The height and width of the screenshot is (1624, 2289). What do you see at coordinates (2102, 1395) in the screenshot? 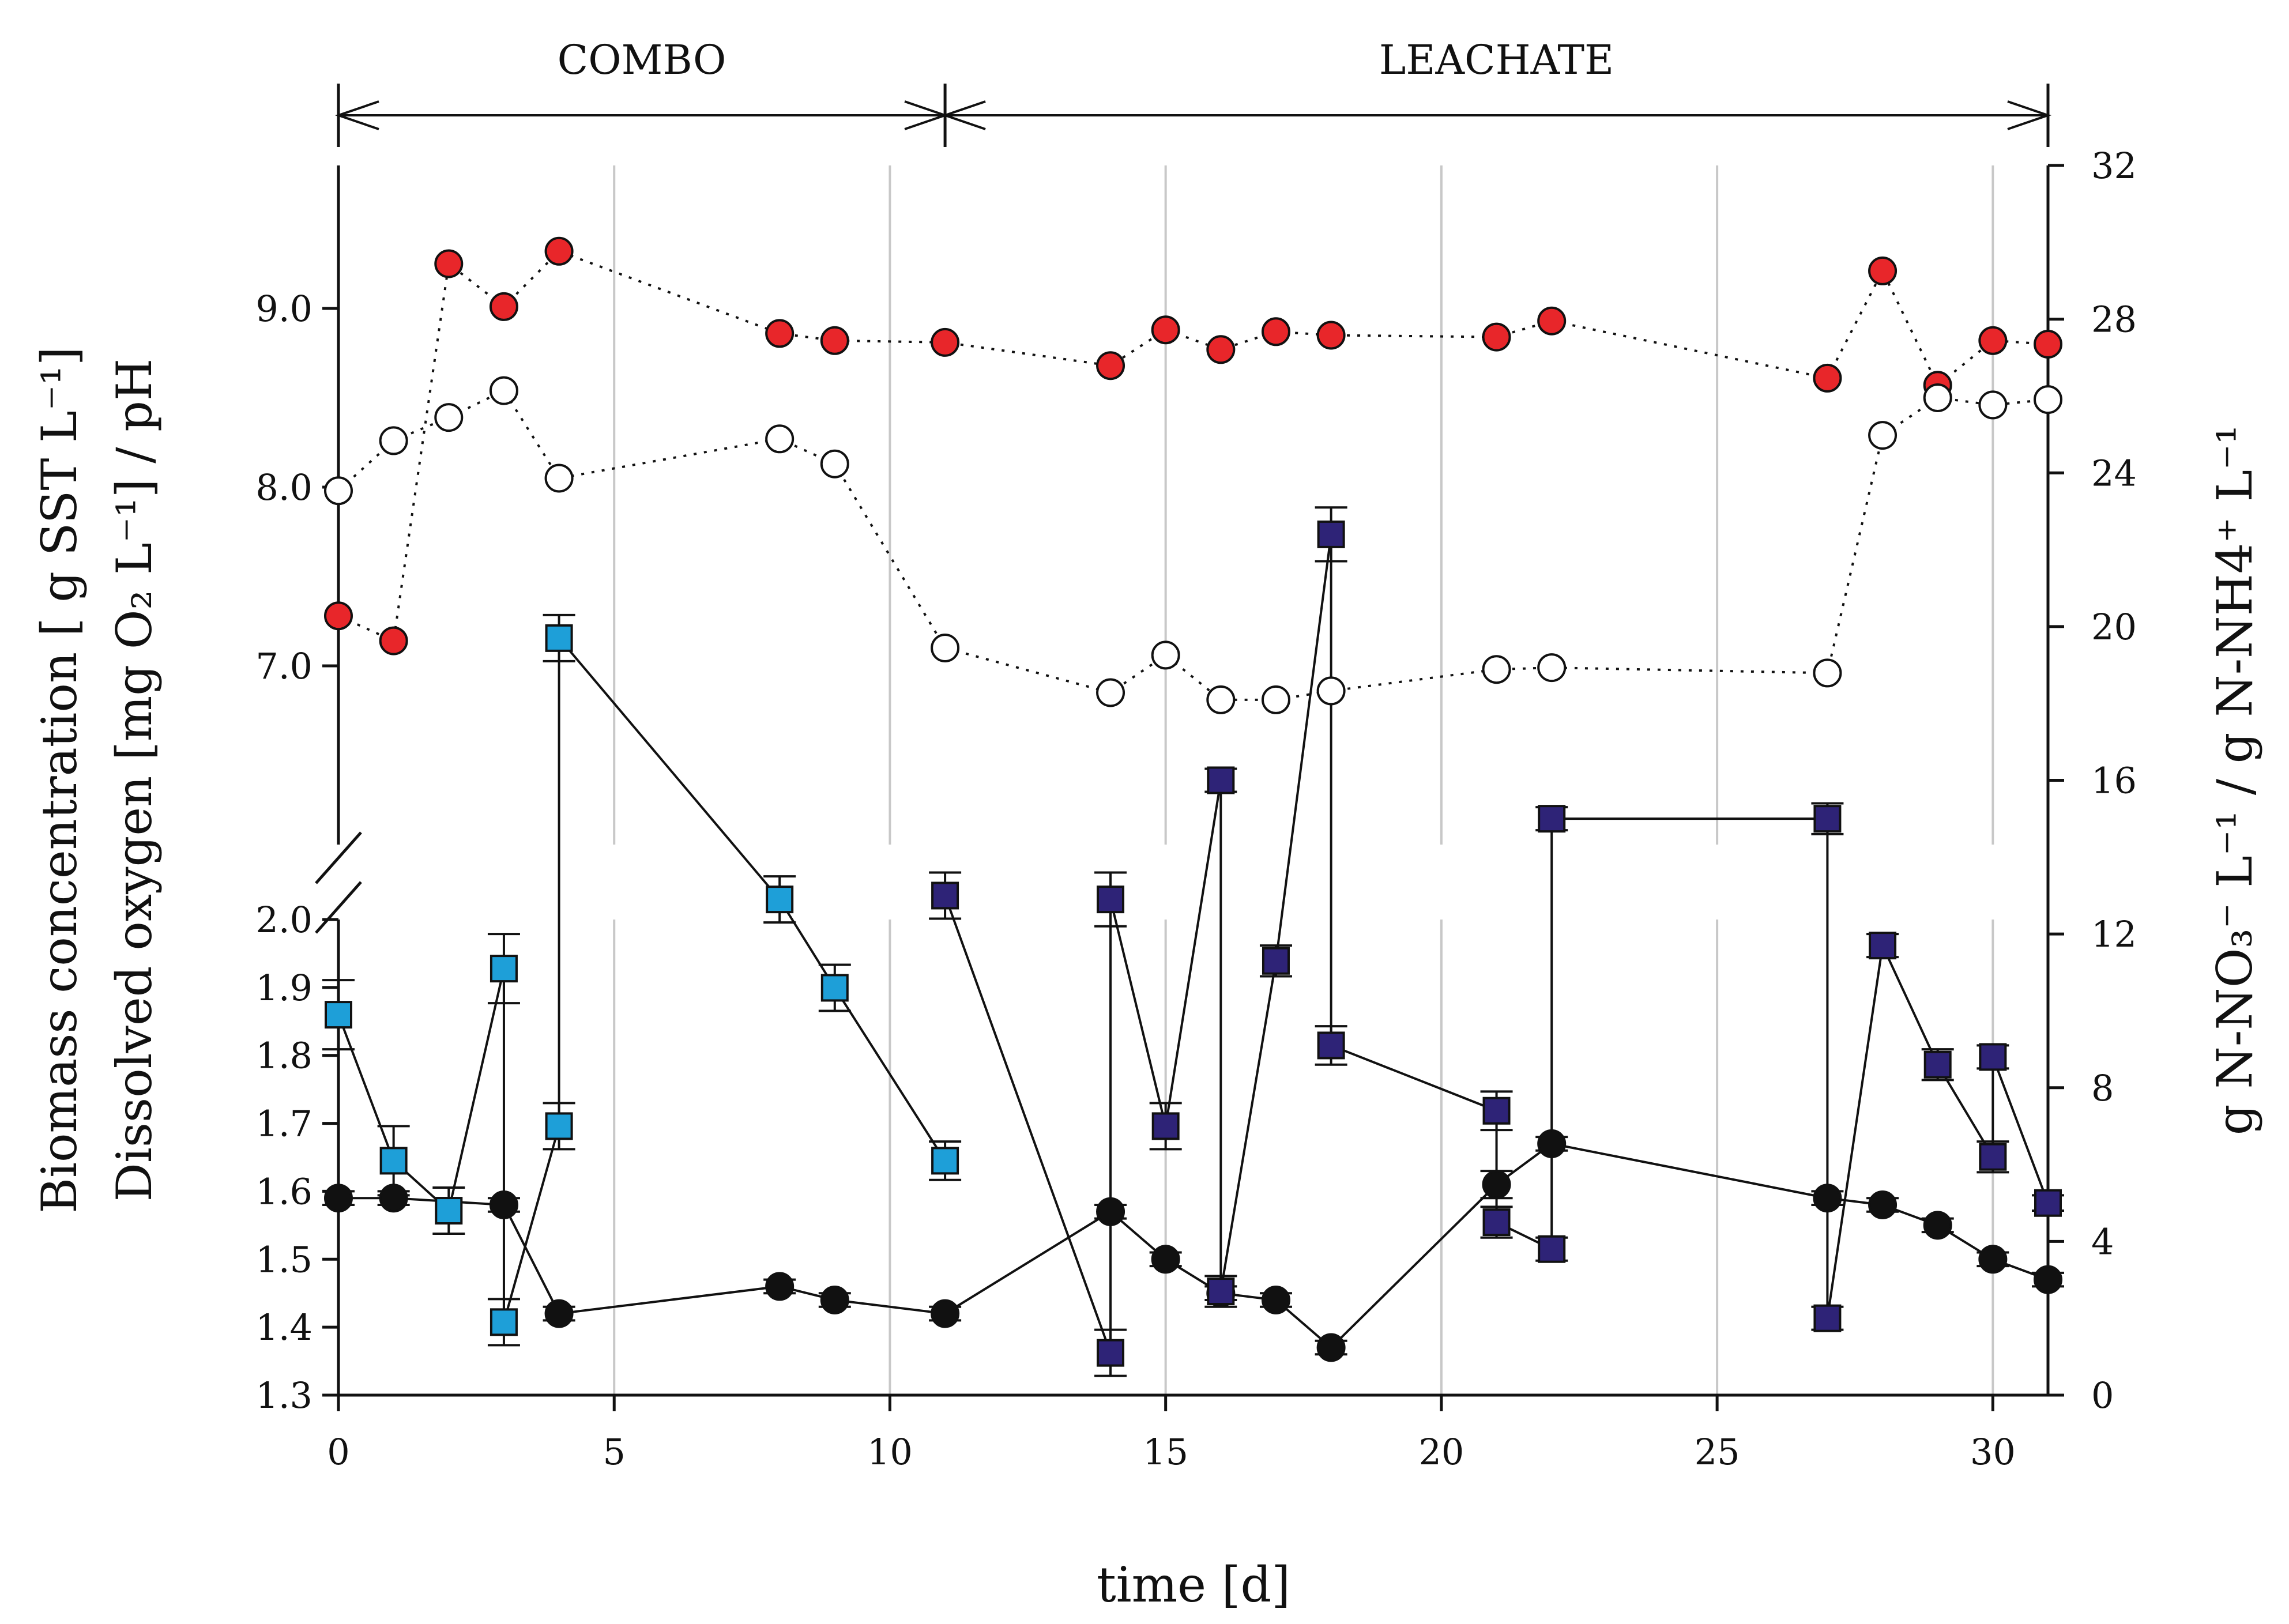
I see `right-tick-label-0: 0` at bounding box center [2102, 1395].